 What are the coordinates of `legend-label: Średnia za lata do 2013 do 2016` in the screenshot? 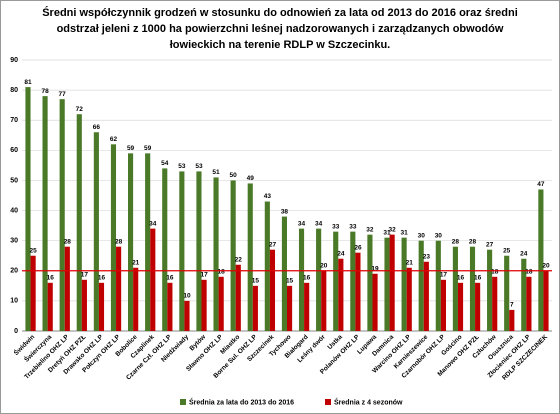 It's located at (241, 401).